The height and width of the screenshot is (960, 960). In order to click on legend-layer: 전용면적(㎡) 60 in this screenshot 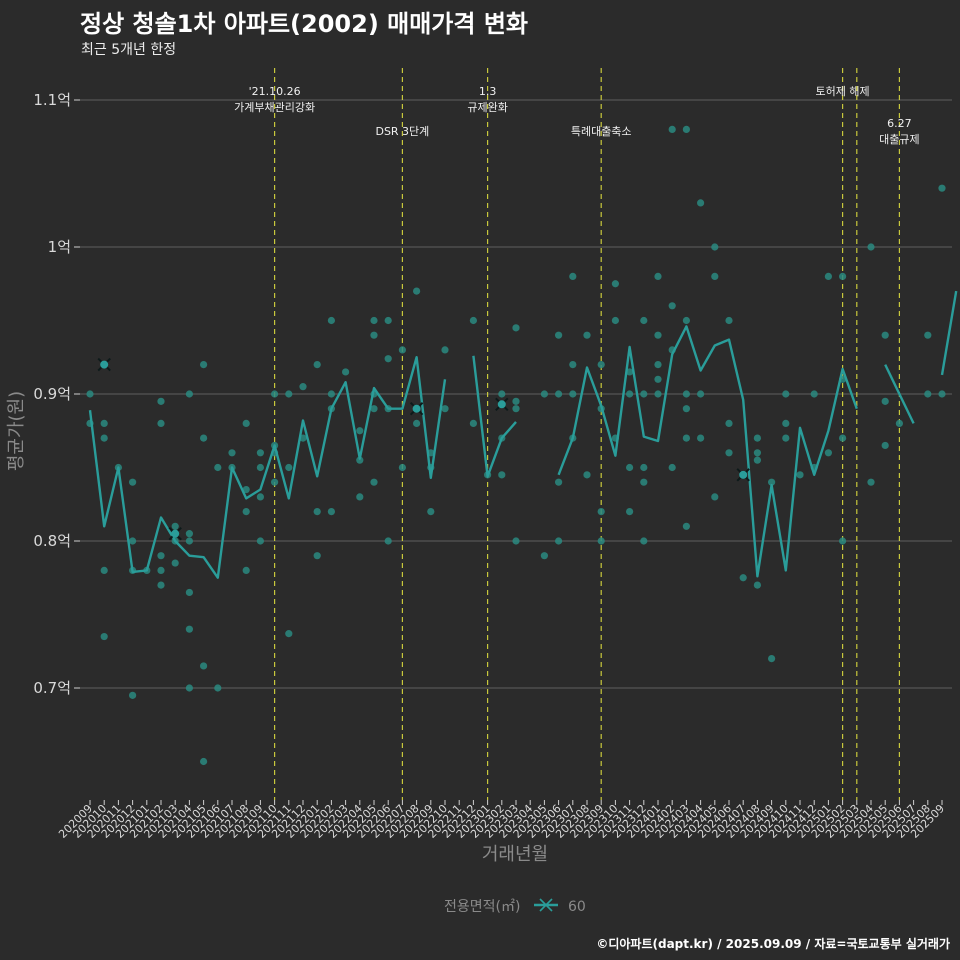, I will do `click(515, 906)`.